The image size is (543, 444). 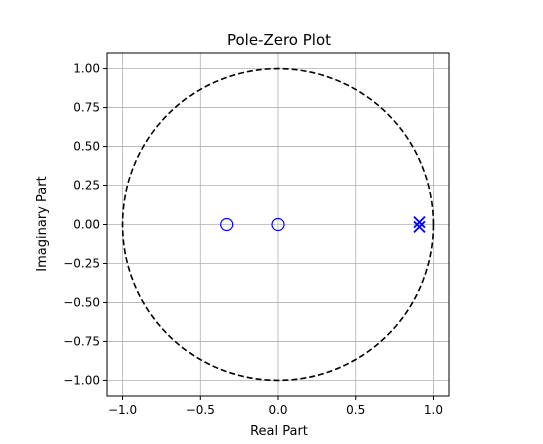 What do you see at coordinates (86, 147) in the screenshot?
I see `y-tick-label: 0.50` at bounding box center [86, 147].